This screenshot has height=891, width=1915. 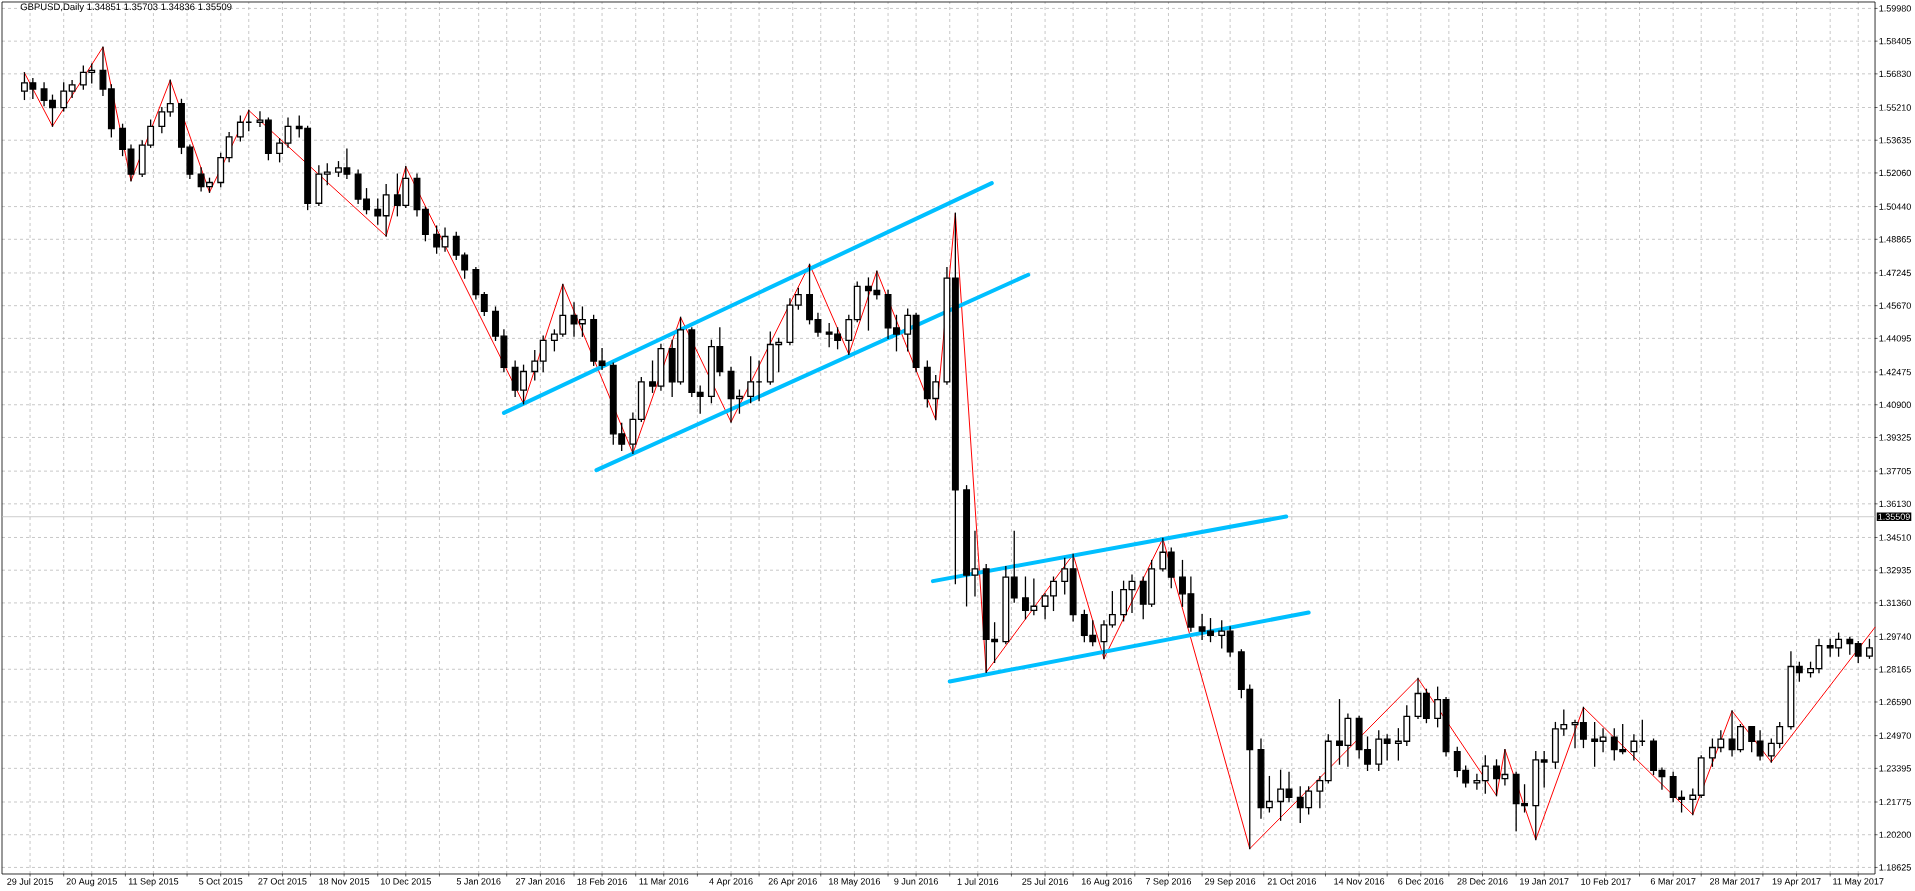 I want to click on y-tick-label: 1.50440, so click(x=1895, y=206).